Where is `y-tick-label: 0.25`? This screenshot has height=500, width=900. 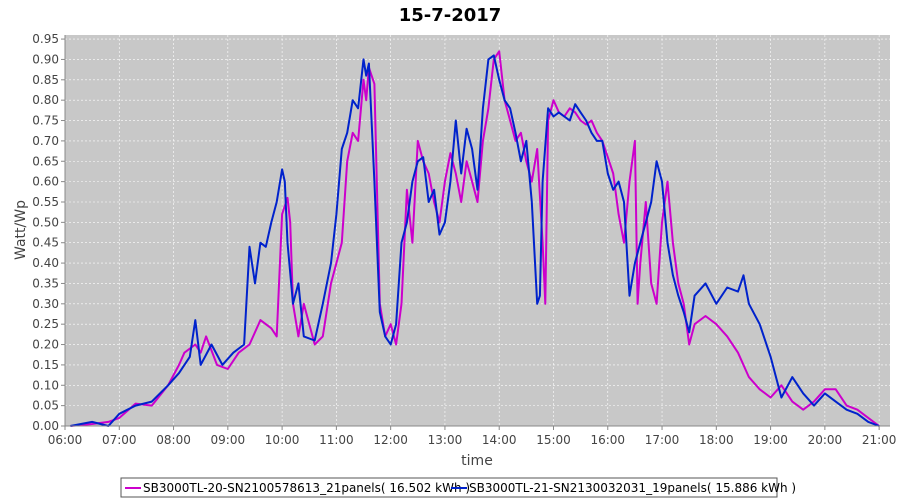 y-tick-label: 0.25 is located at coordinates (45, 324).